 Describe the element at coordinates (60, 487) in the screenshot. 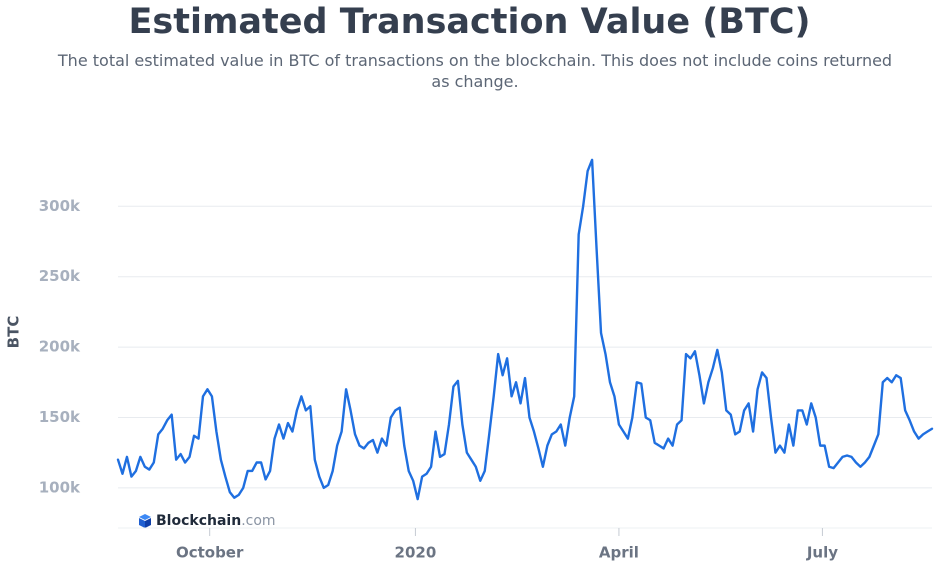

I see `y-tick-label: 100k` at that location.